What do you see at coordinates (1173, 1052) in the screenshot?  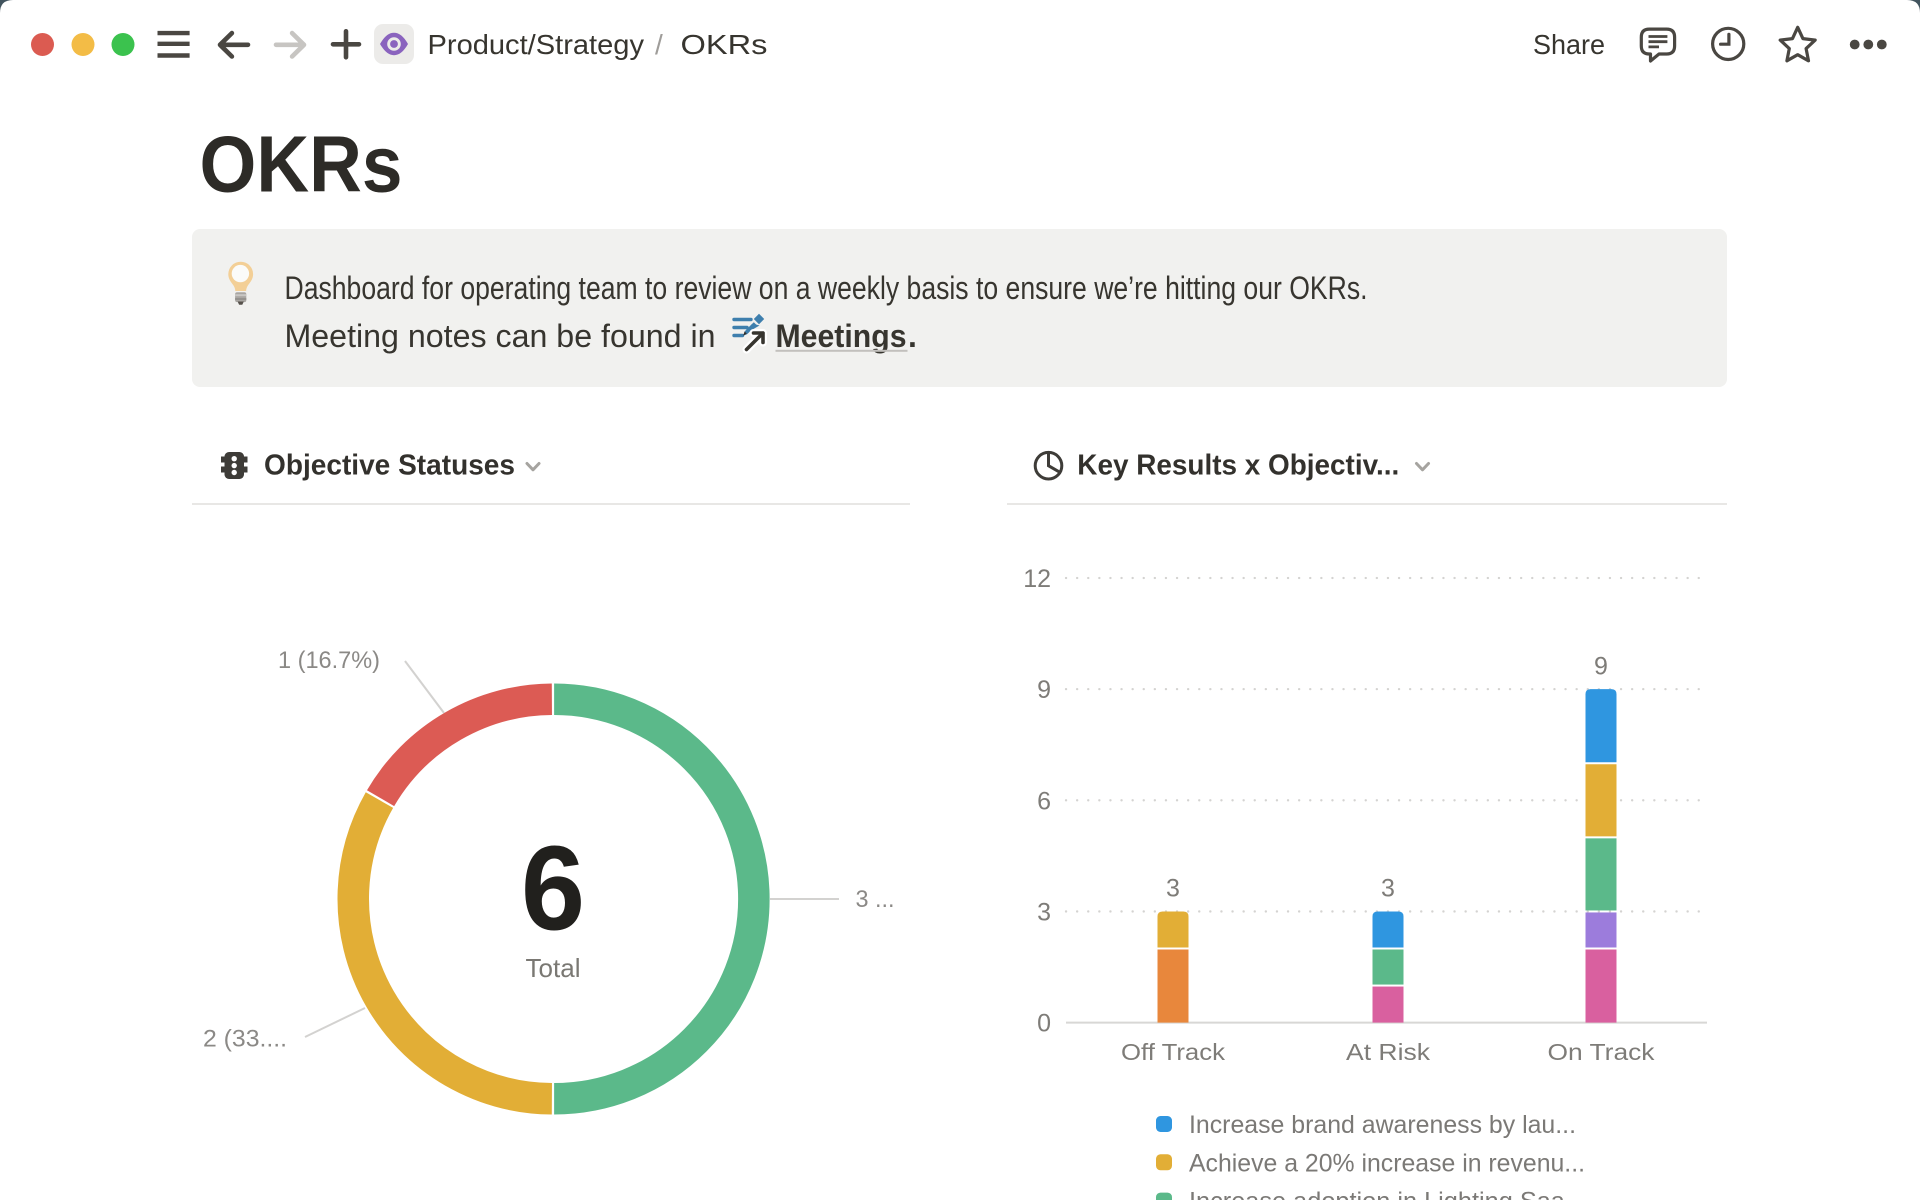 I see `svg-text: Off Track` at bounding box center [1173, 1052].